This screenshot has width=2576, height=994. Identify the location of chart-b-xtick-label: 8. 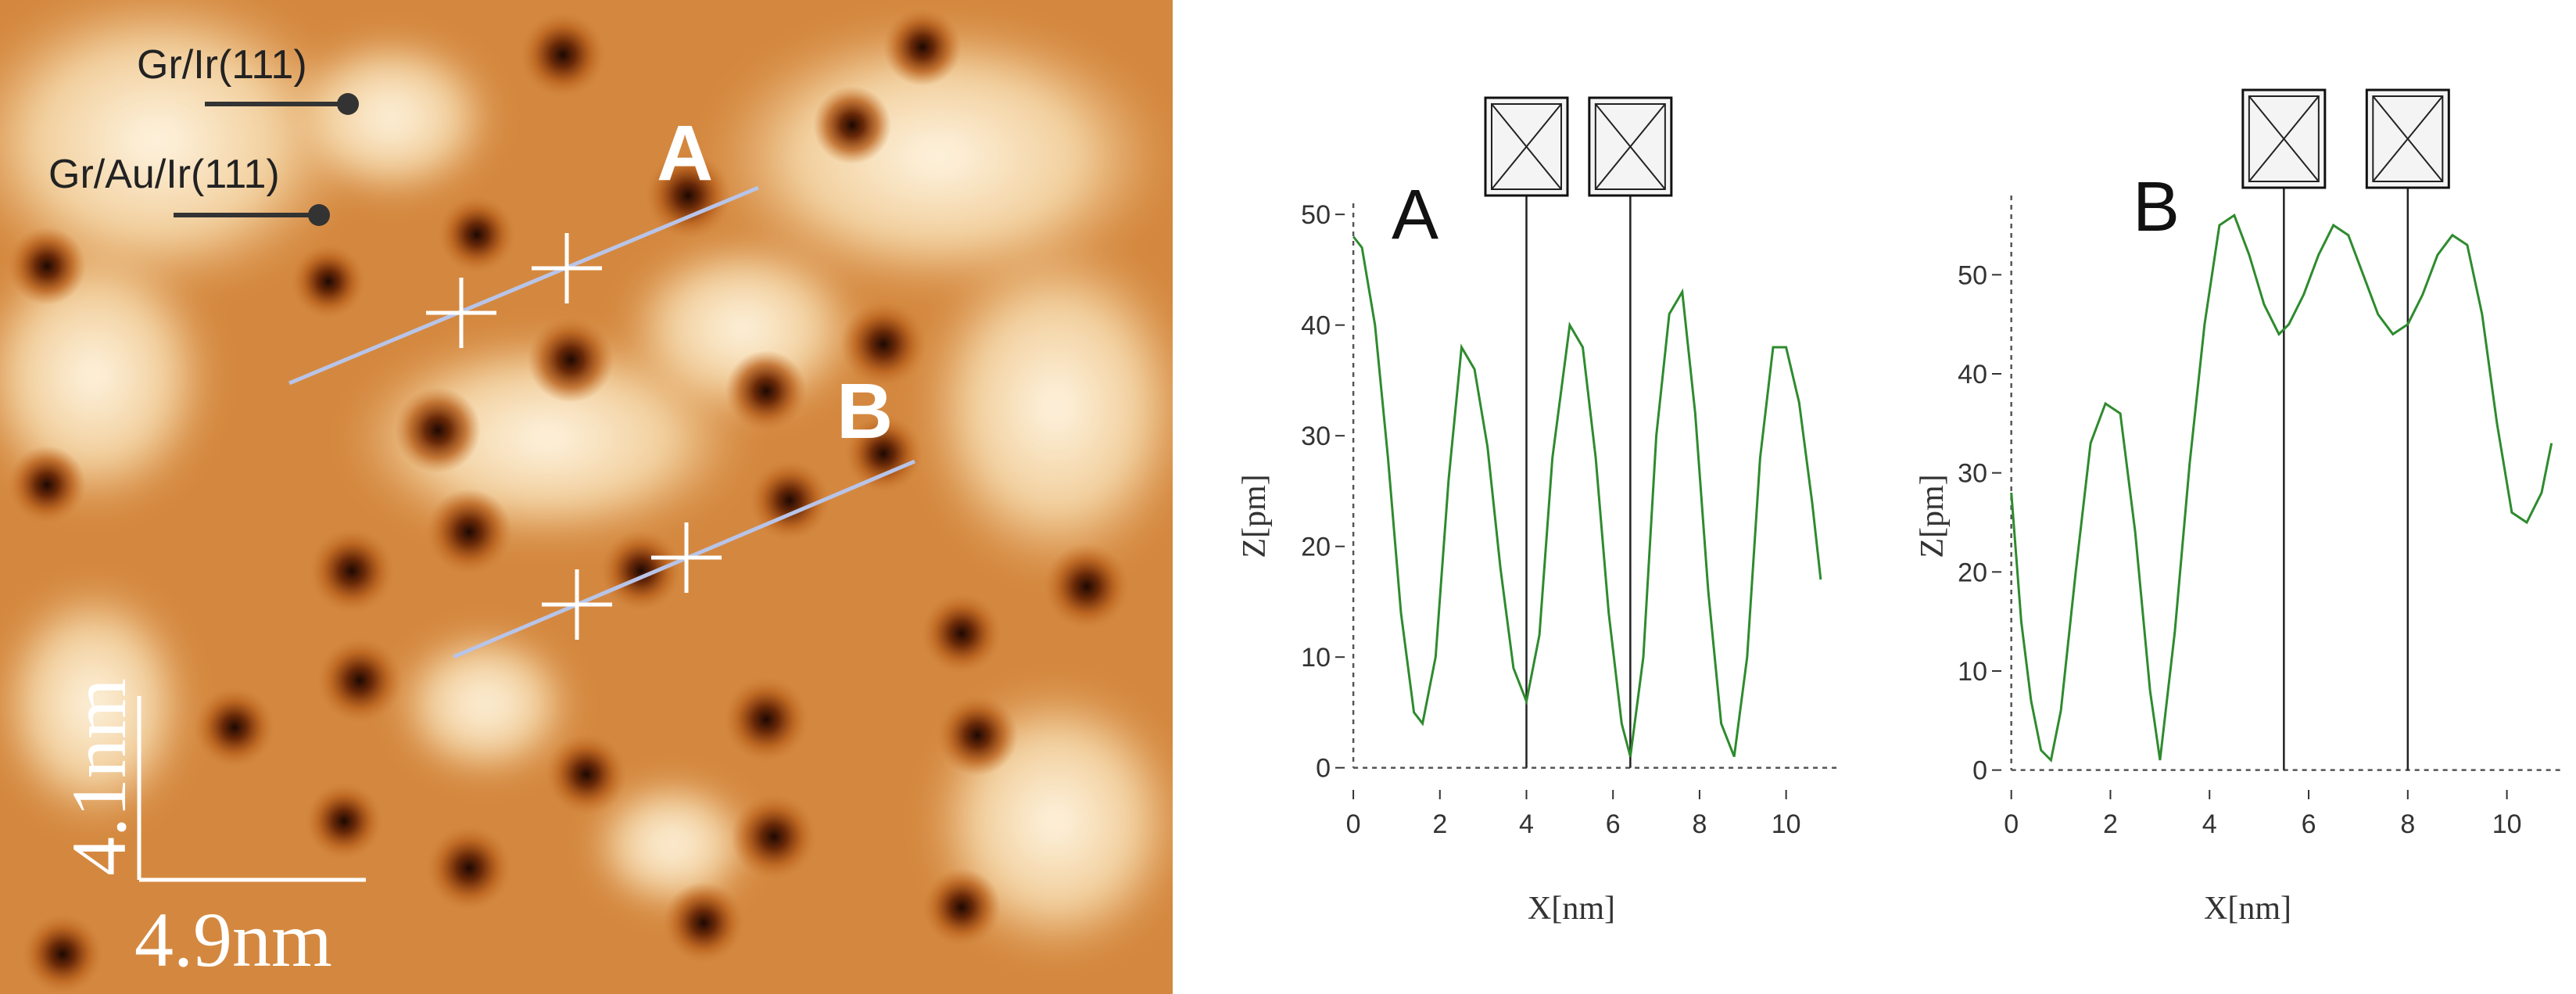
(2407, 824).